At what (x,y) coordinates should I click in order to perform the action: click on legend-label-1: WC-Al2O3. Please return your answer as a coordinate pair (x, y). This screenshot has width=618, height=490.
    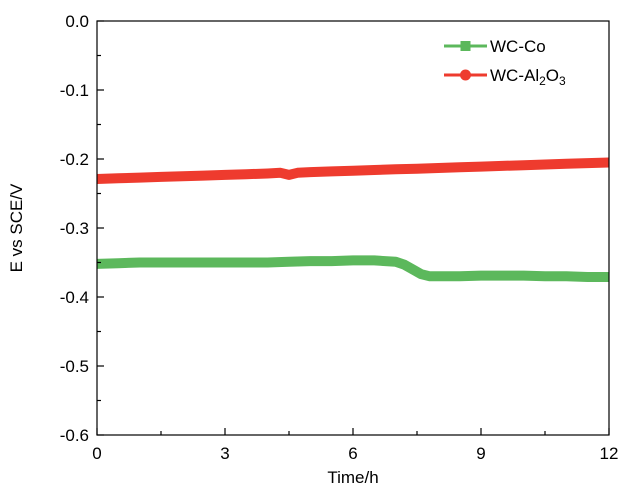
    Looking at the image, I should click on (528, 77).